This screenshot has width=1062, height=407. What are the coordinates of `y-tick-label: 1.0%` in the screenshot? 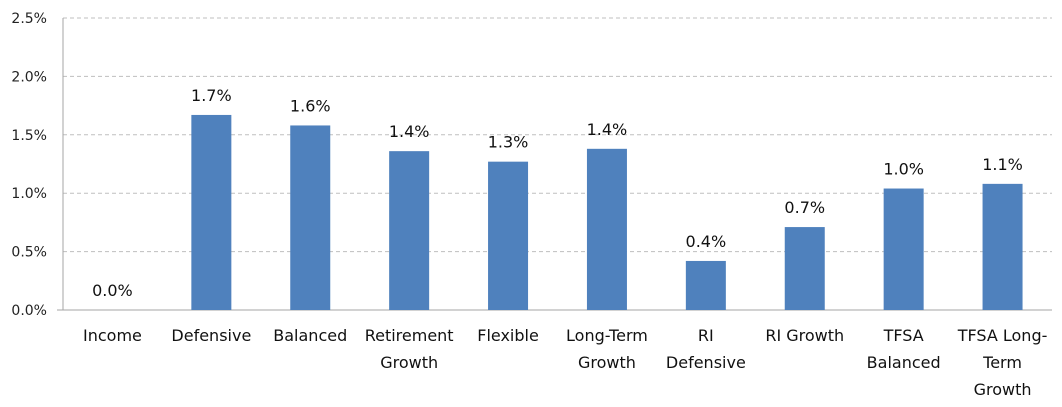 It's located at (29, 194).